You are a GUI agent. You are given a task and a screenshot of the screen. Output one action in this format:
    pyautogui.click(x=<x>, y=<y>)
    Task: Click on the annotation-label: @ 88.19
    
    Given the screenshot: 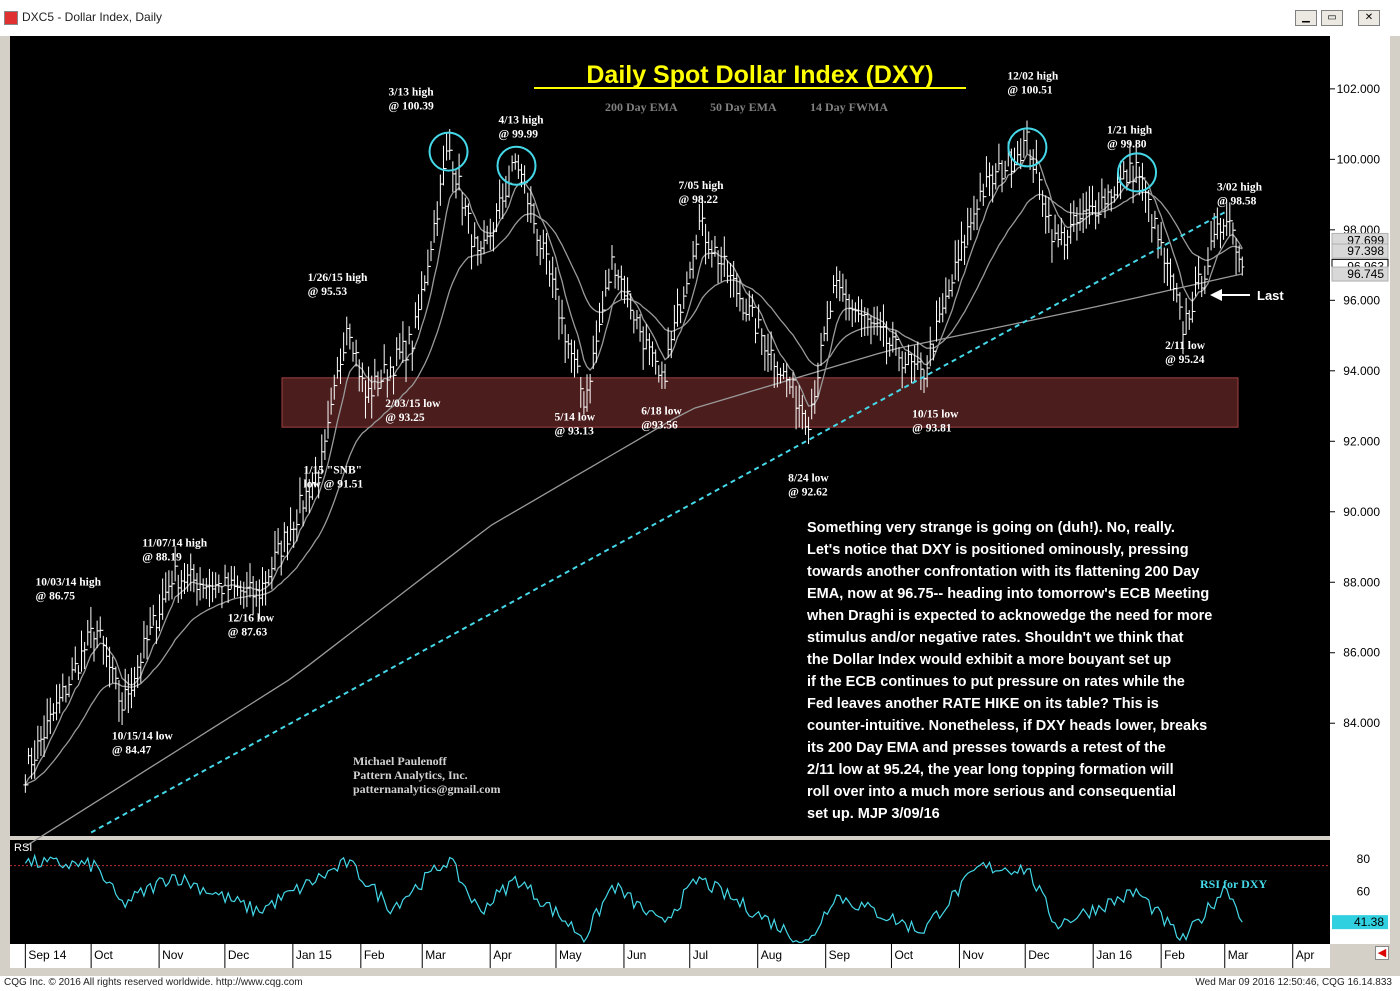 What is the action you would take?
    pyautogui.click(x=162, y=558)
    